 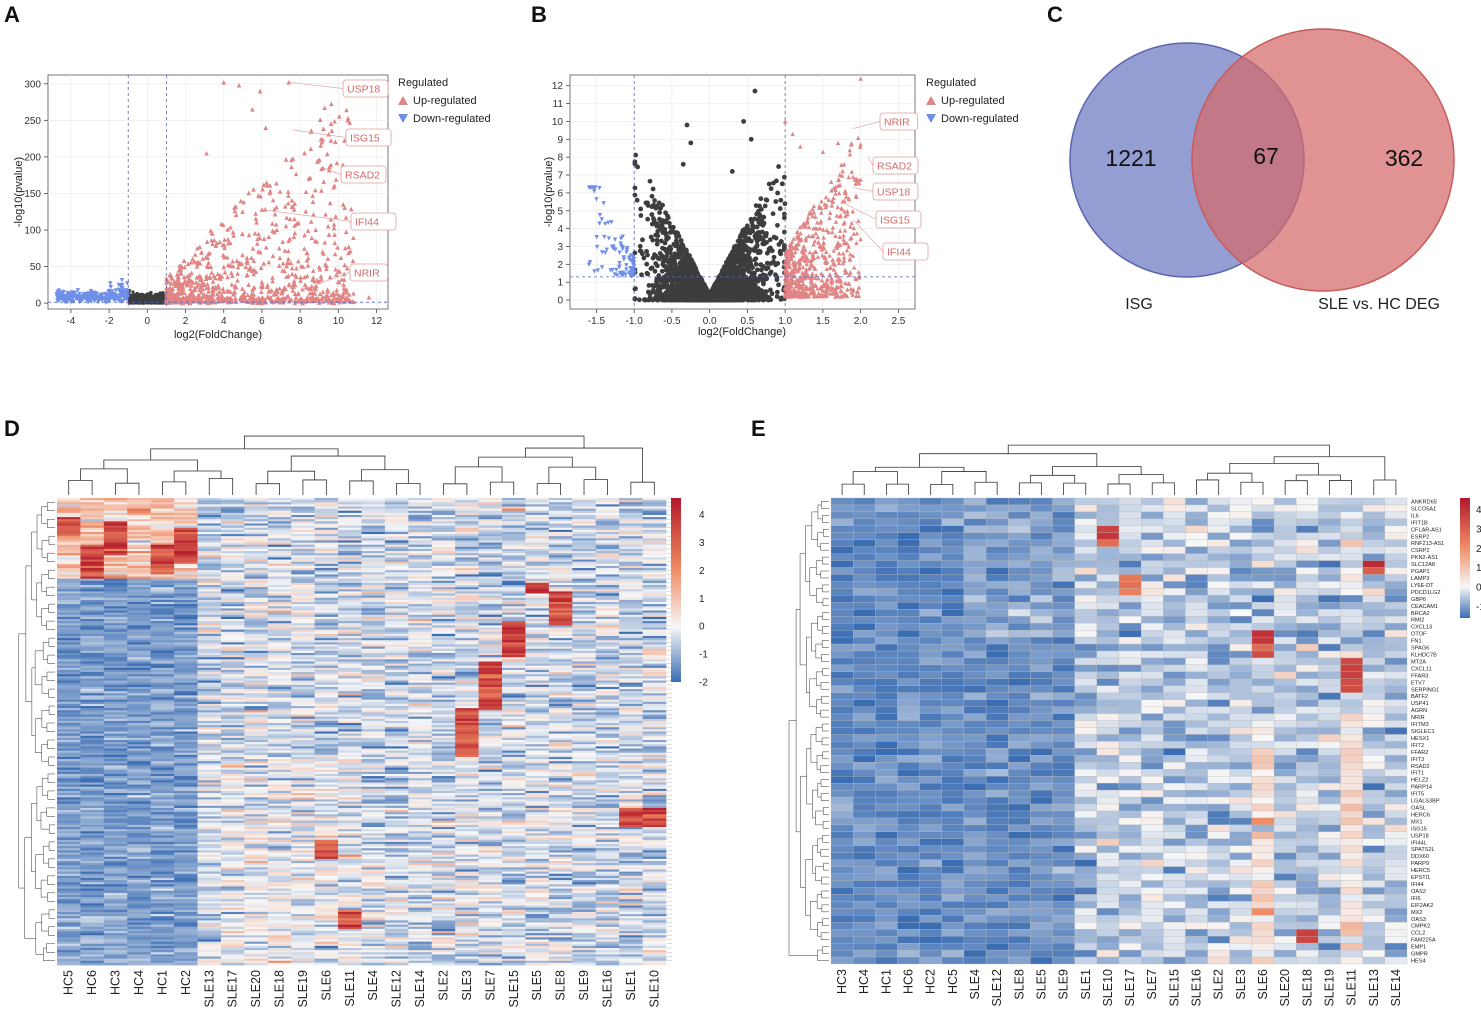 What do you see at coordinates (365, 139) in the screenshot?
I see `gene-label: ISG15` at bounding box center [365, 139].